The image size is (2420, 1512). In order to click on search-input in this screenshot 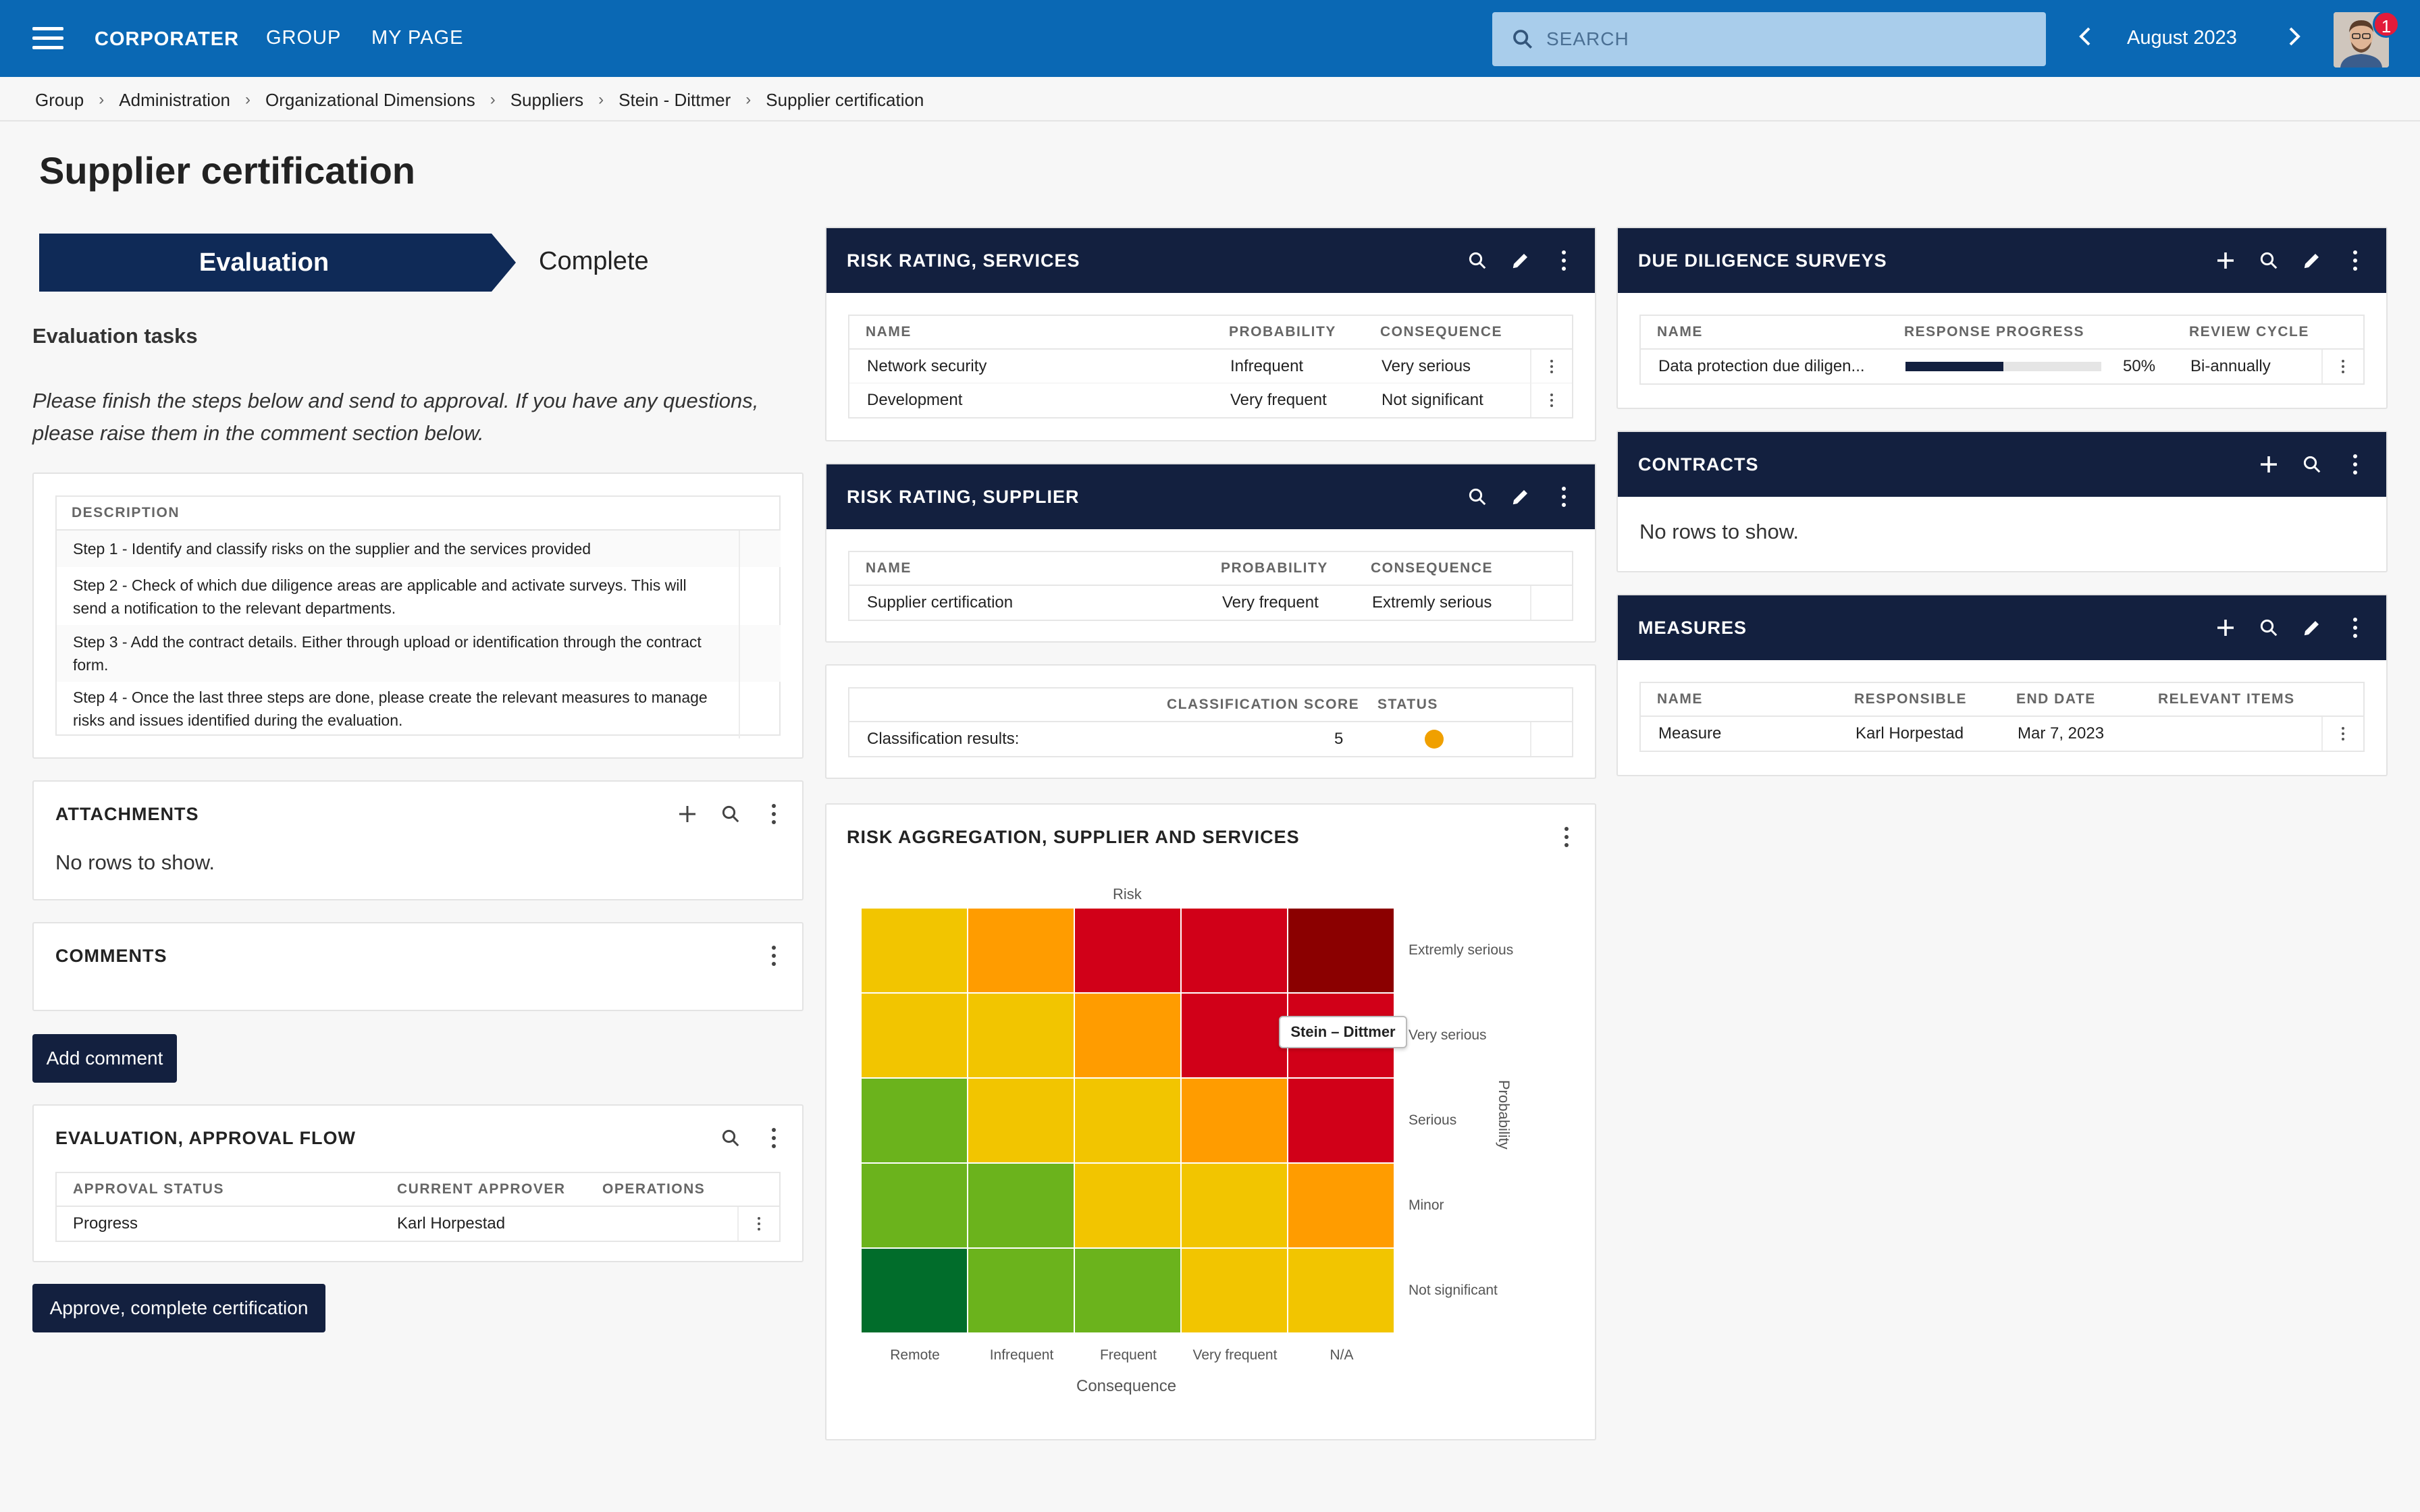, I will do `click(1782, 39)`.